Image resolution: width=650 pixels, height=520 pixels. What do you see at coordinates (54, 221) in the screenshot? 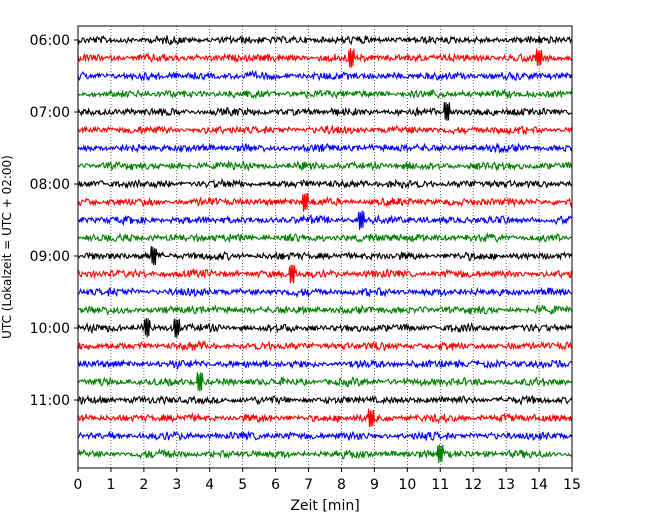
I see `y-axis-ticks: 06:00 07:00 08:00 09:00 10:00 11:00` at bounding box center [54, 221].